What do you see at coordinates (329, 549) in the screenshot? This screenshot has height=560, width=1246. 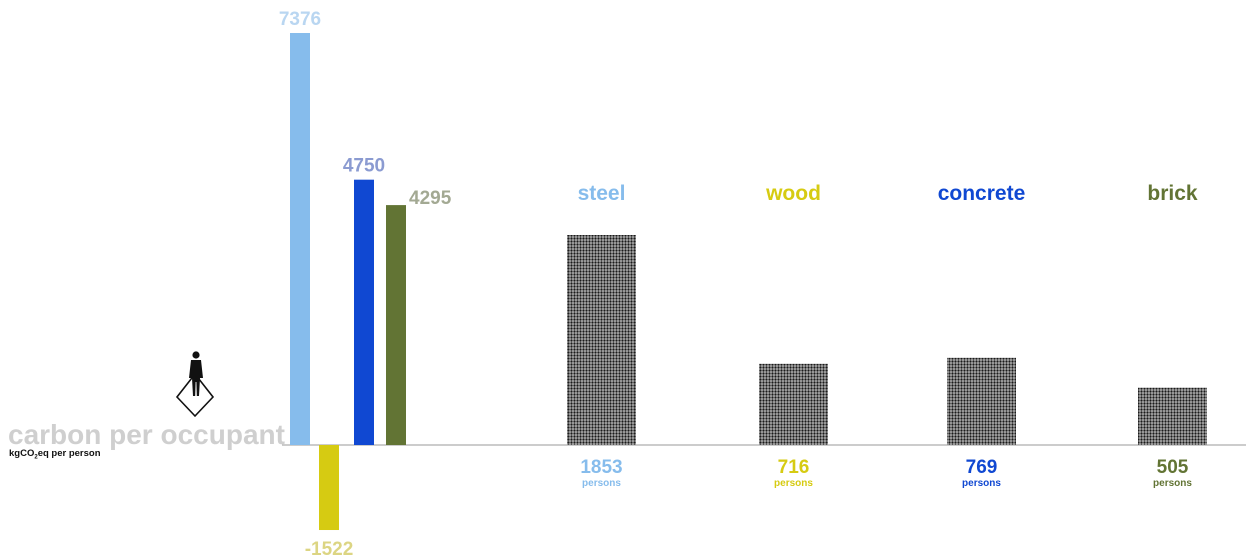 I see `carbon-value-label-wood: -1522` at bounding box center [329, 549].